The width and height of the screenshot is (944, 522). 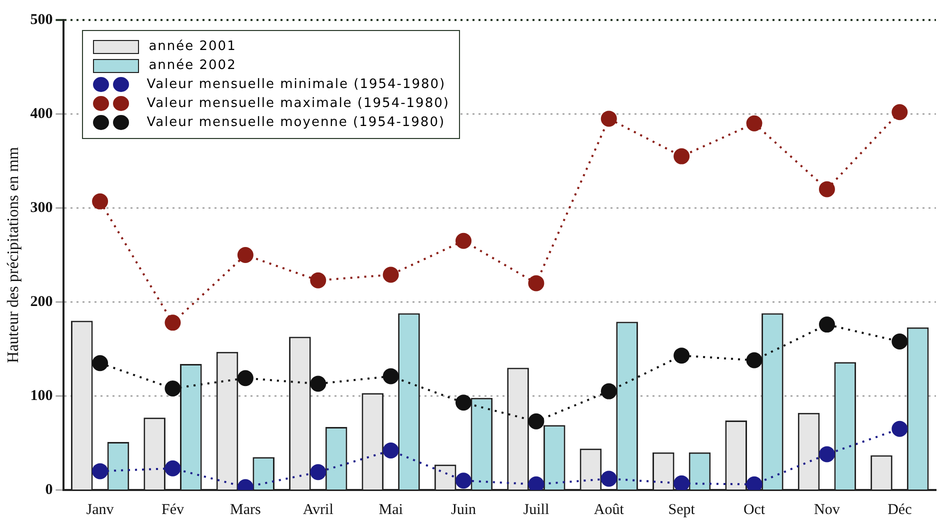 What do you see at coordinates (754, 510) in the screenshot?
I see `x-tick-label: Oct` at bounding box center [754, 510].